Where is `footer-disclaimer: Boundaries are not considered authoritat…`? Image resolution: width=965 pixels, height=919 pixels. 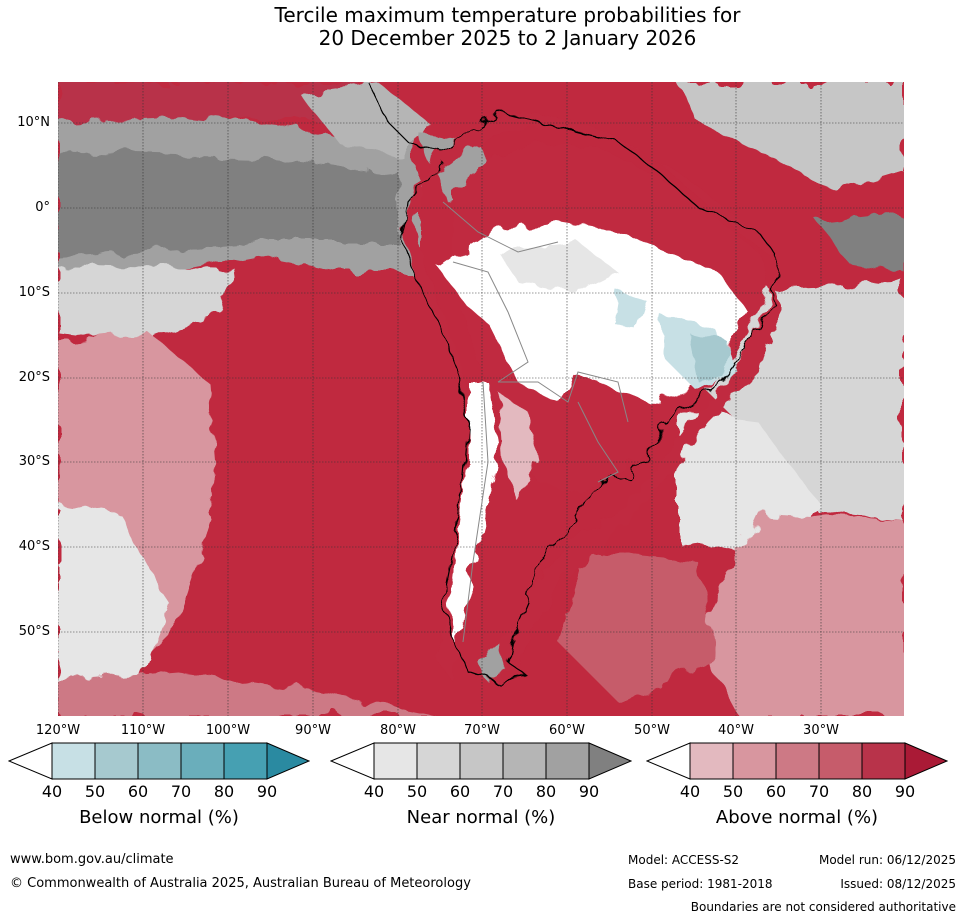
footer-disclaimer: Boundaries are not considered authoritat… is located at coordinates (823, 907).